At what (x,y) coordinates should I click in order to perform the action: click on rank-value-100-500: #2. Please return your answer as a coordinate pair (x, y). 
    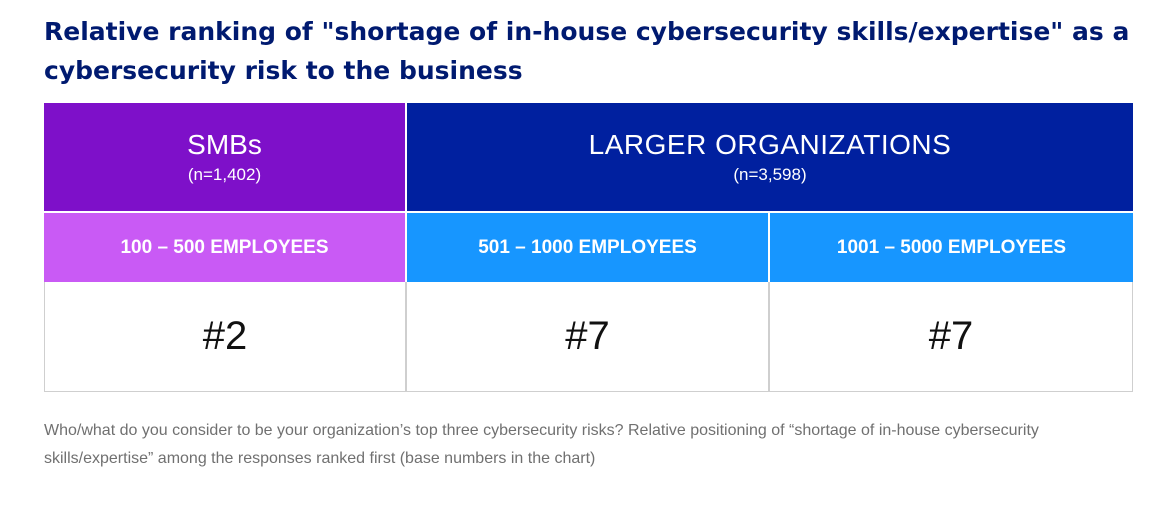
    Looking at the image, I should click on (225, 337).